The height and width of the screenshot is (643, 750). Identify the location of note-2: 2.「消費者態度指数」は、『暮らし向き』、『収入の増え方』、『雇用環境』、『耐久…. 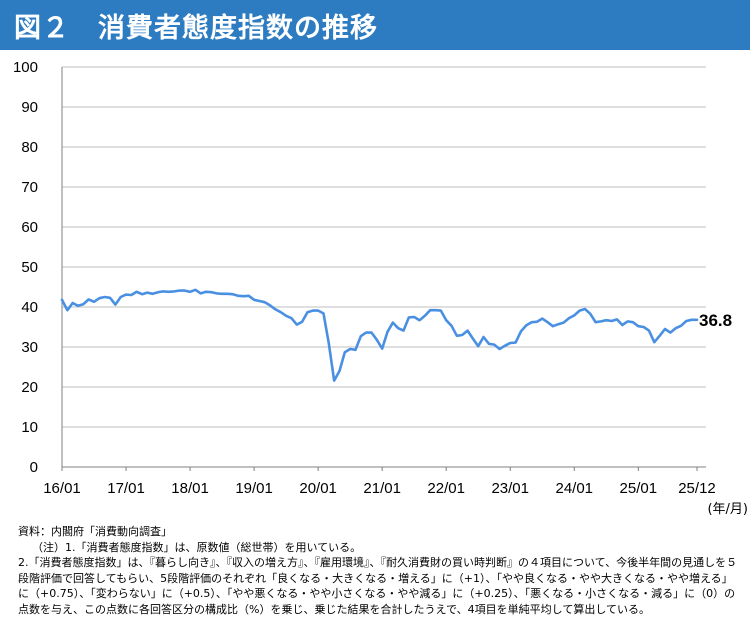
(378, 586).